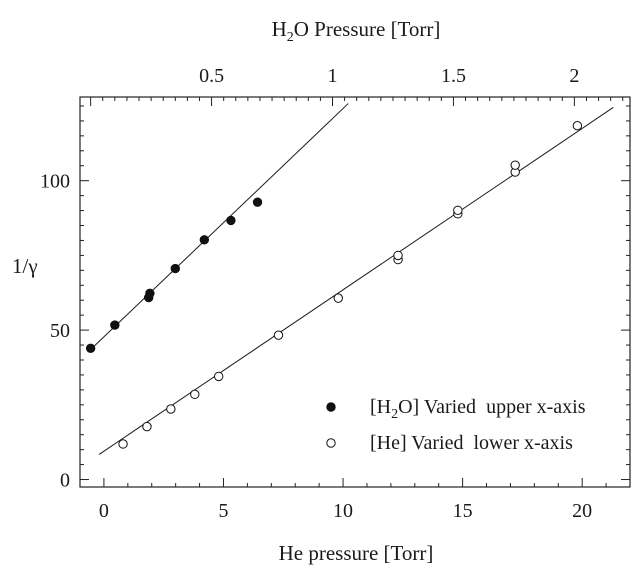  Describe the element at coordinates (223, 511) in the screenshot. I see `bottom-tick-label: 5` at that location.